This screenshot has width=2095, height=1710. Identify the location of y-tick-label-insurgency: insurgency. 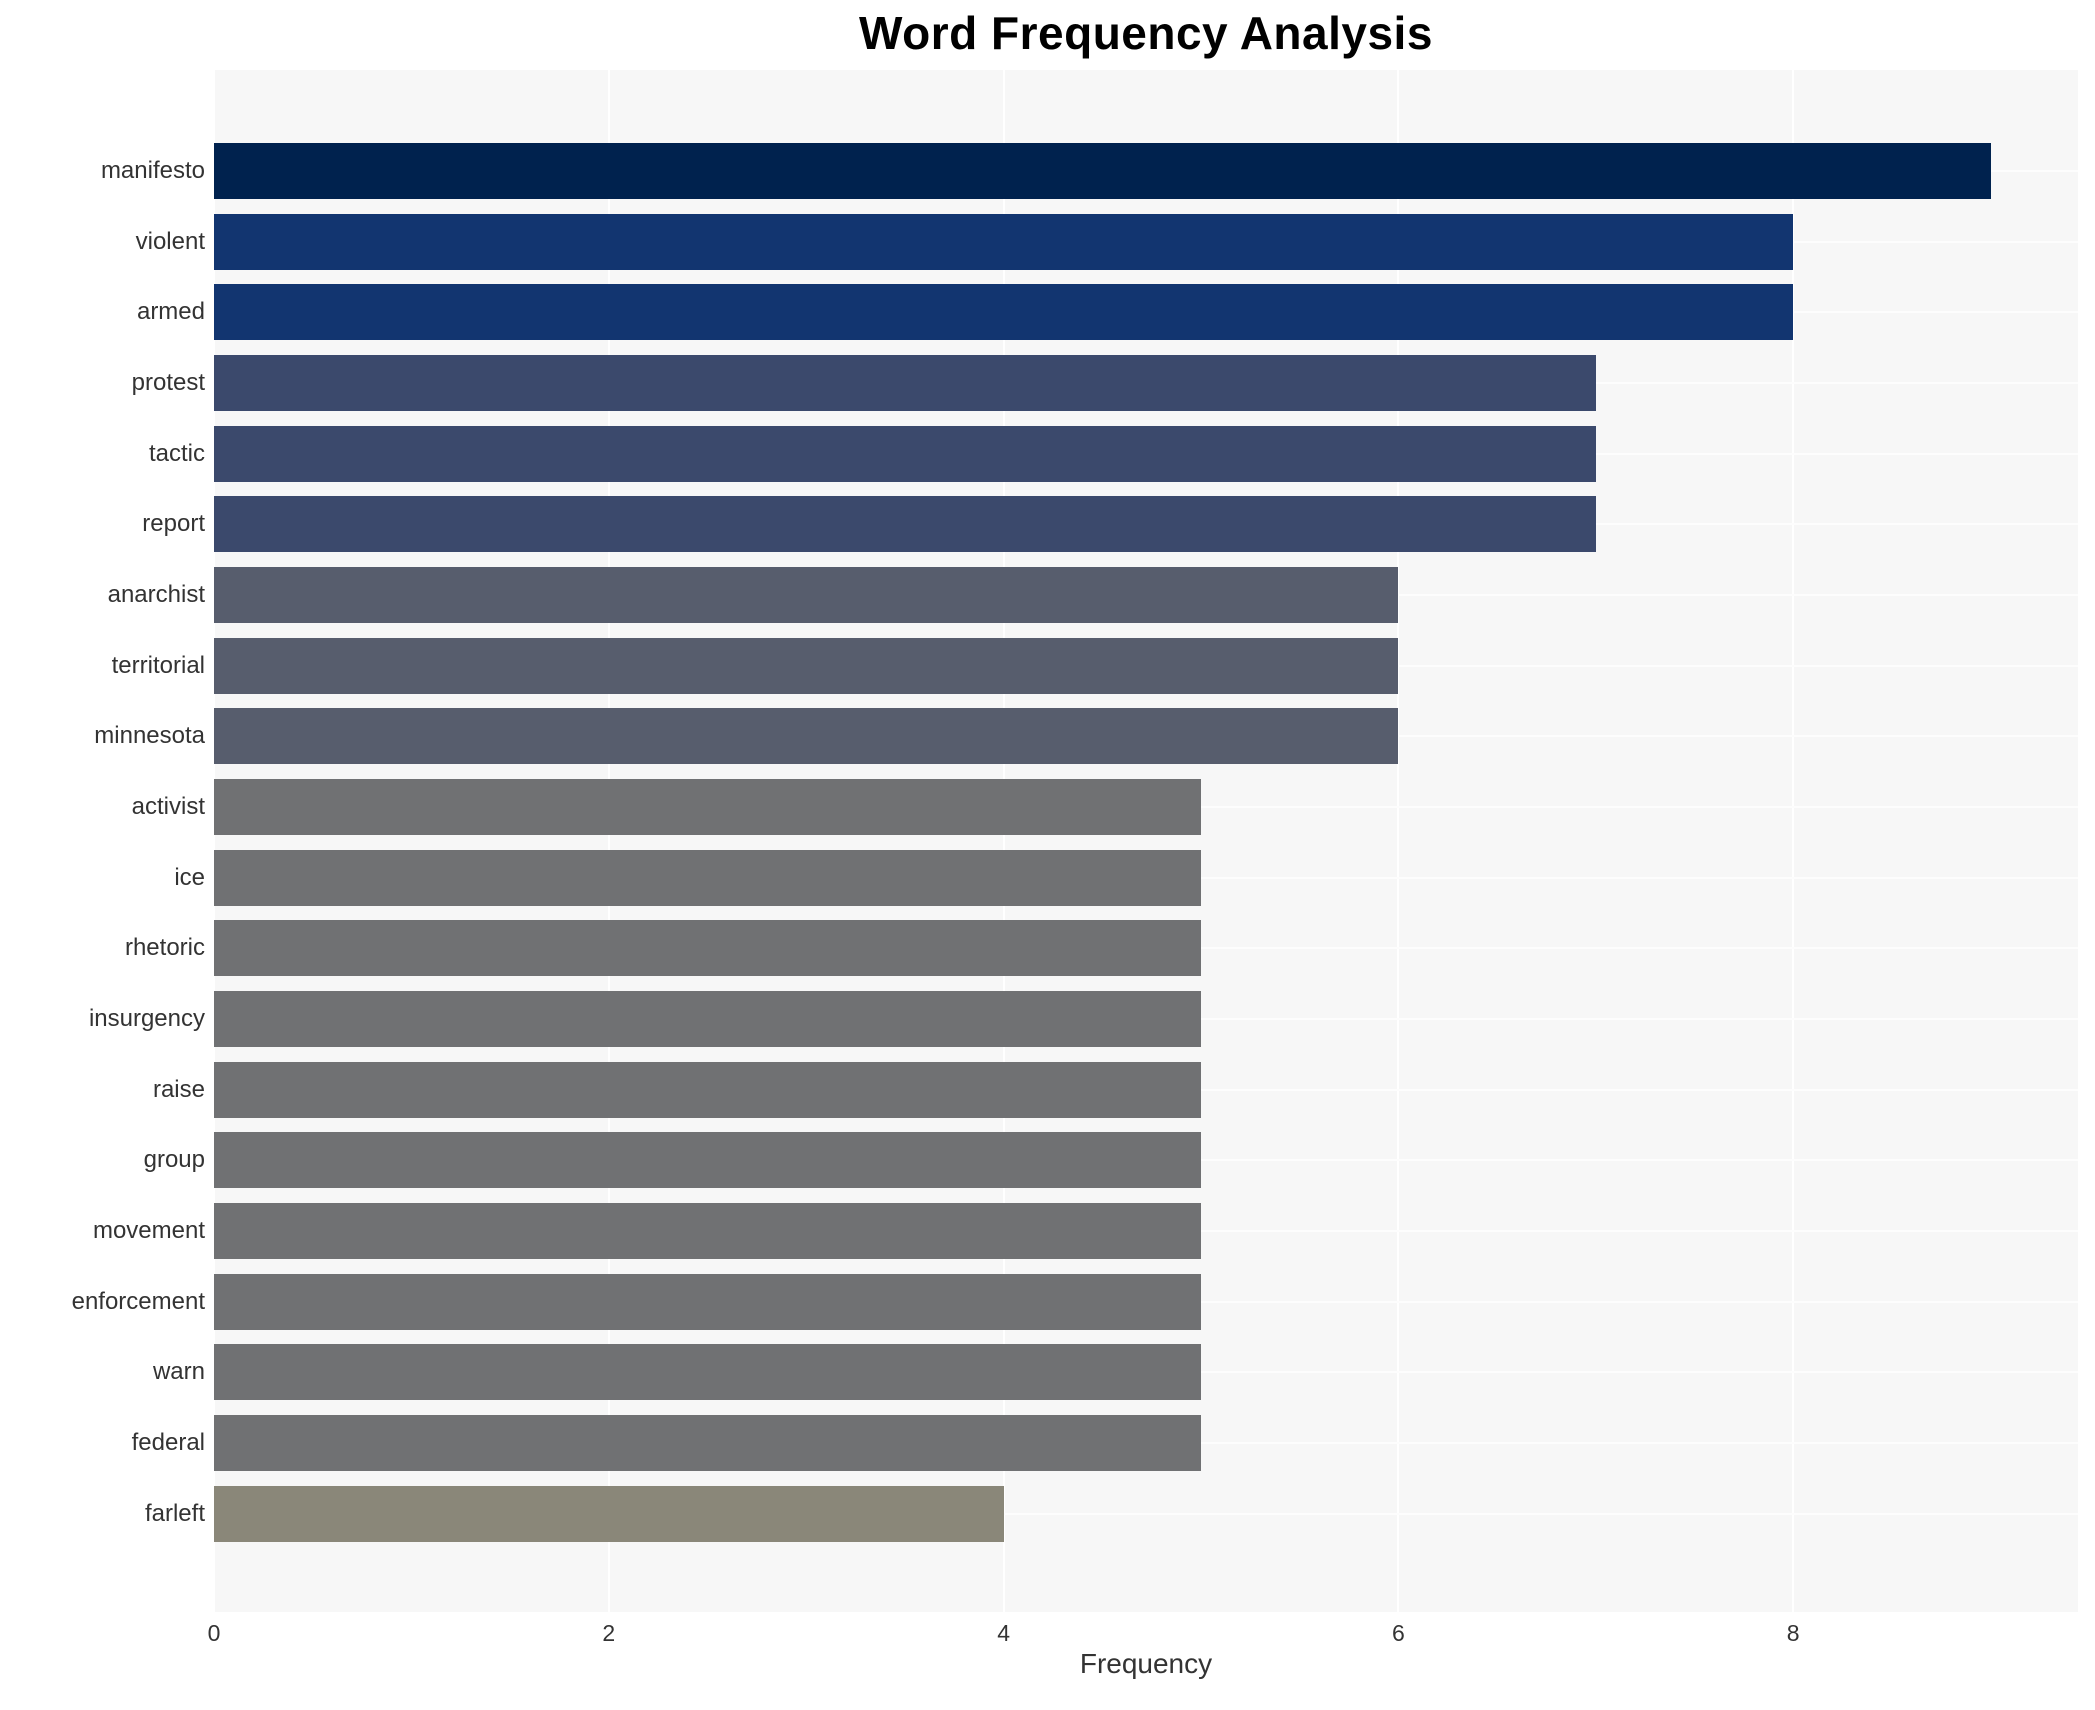
(146, 1018).